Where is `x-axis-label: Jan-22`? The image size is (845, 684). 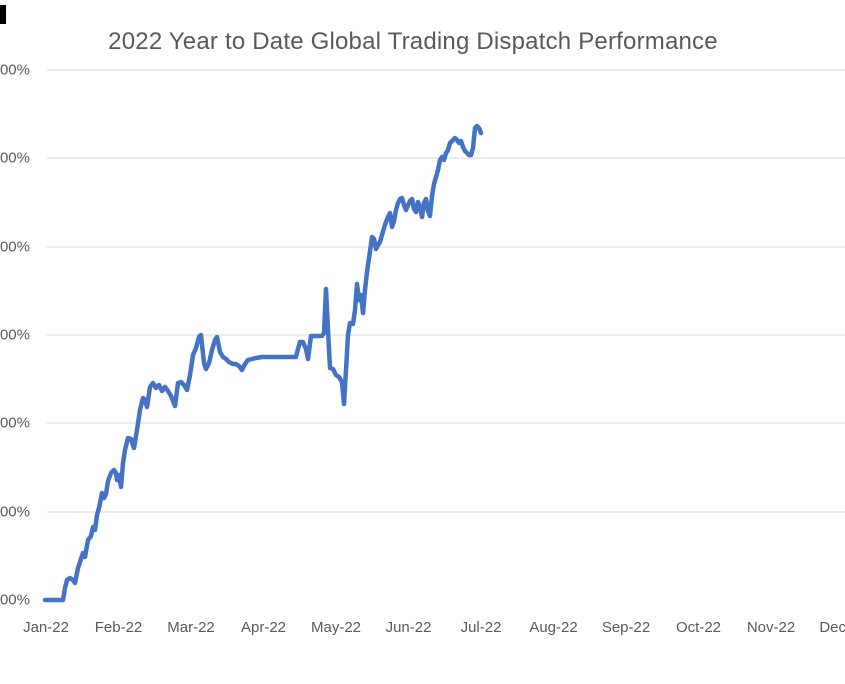
x-axis-label: Jan-22 is located at coordinates (46, 627).